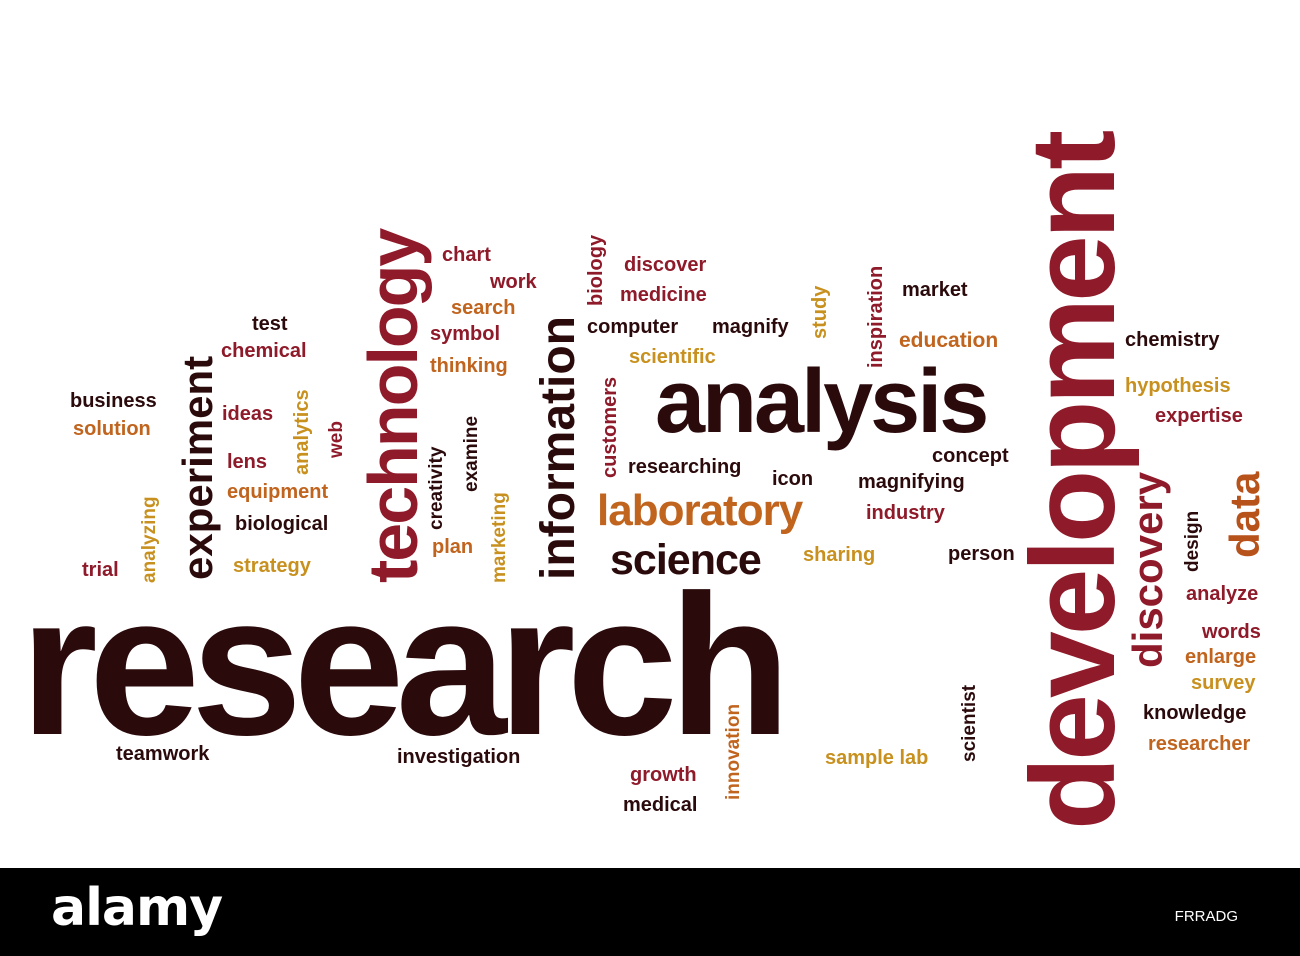  Describe the element at coordinates (685, 467) in the screenshot. I see `word-researching: researching` at that location.